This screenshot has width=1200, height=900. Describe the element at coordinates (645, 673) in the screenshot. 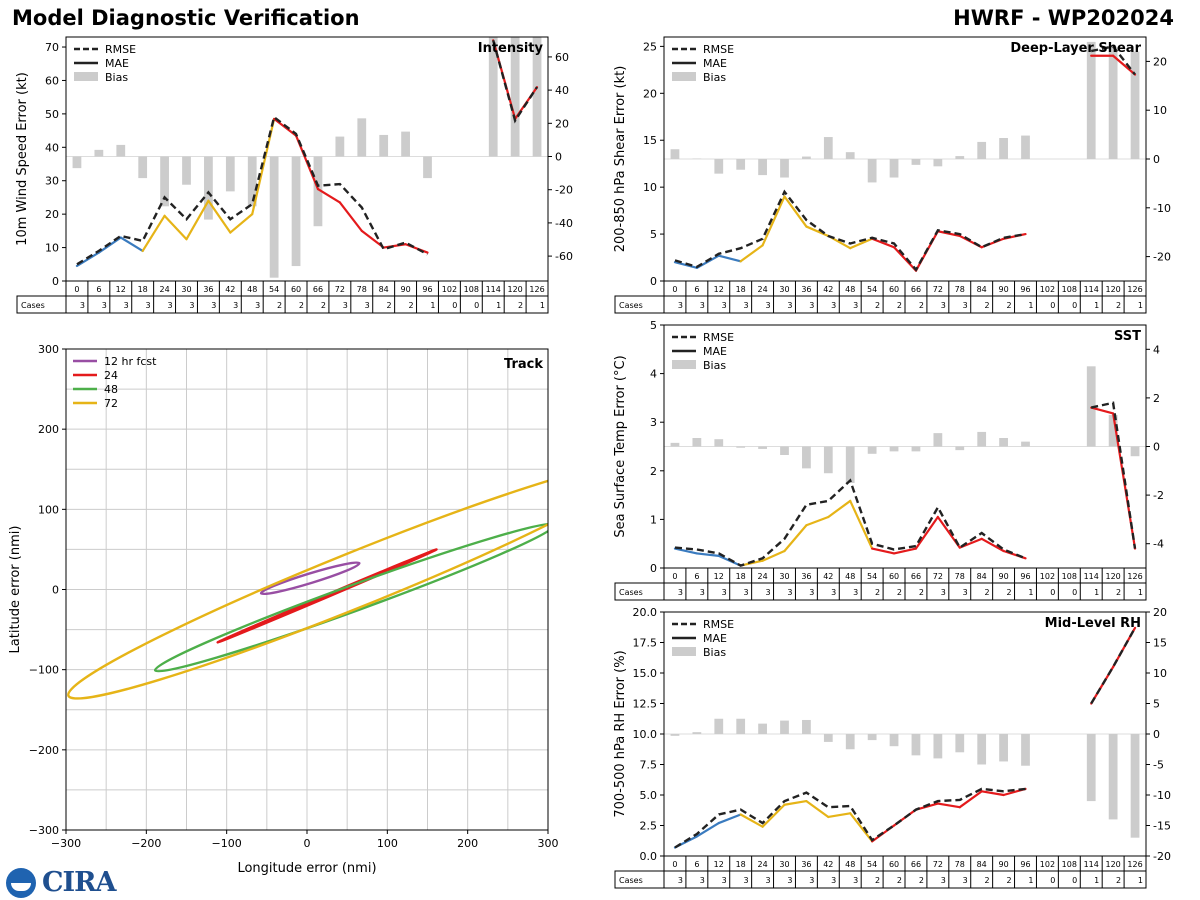

I see `rh-ytick-label: 15.0` at that location.